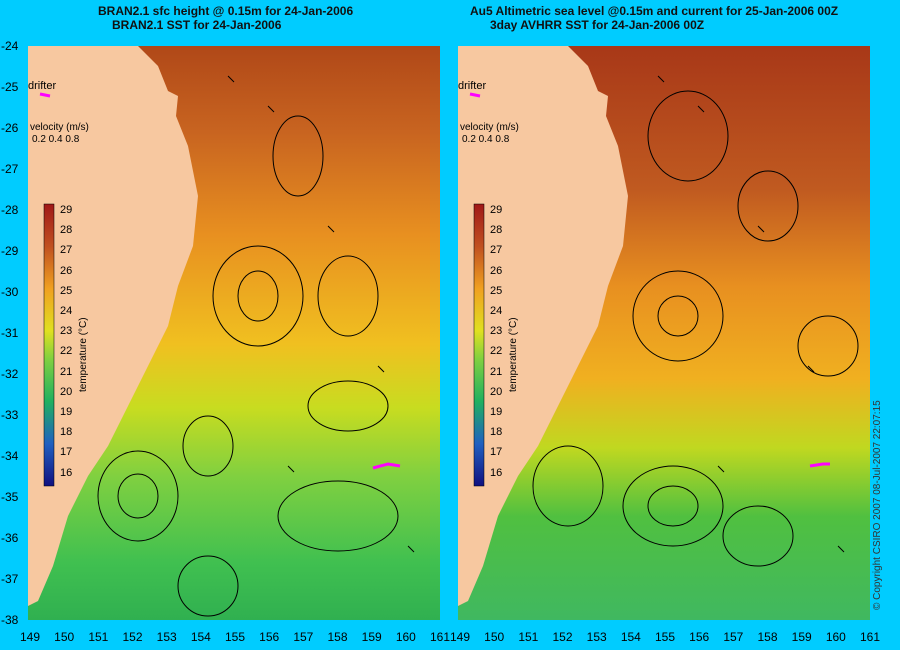 The image size is (900, 650). Describe the element at coordinates (10, 46) in the screenshot. I see `latitude-tick: -24` at that location.